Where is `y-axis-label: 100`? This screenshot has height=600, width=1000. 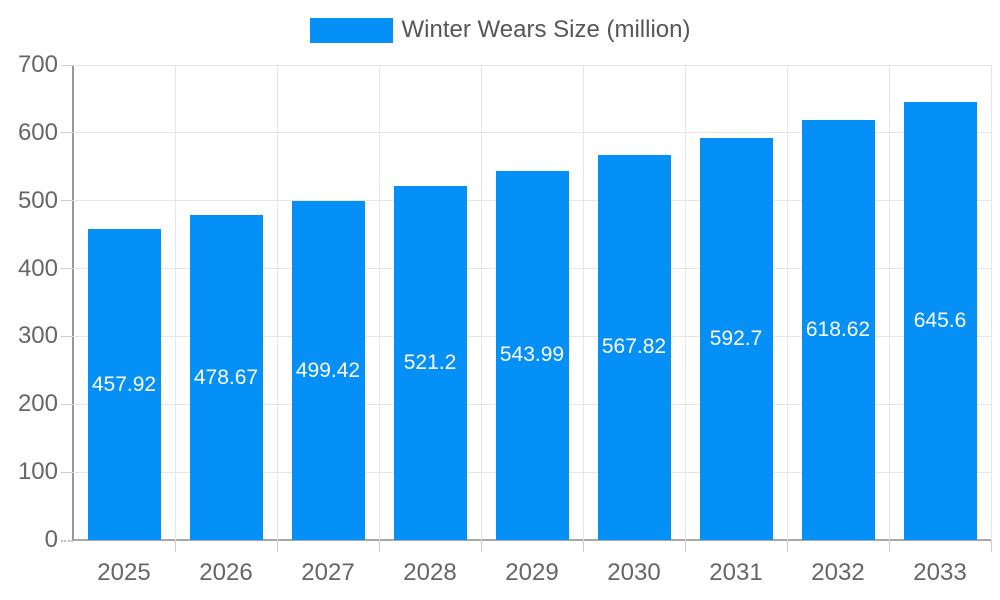
y-axis-label: 100 is located at coordinates (37, 472).